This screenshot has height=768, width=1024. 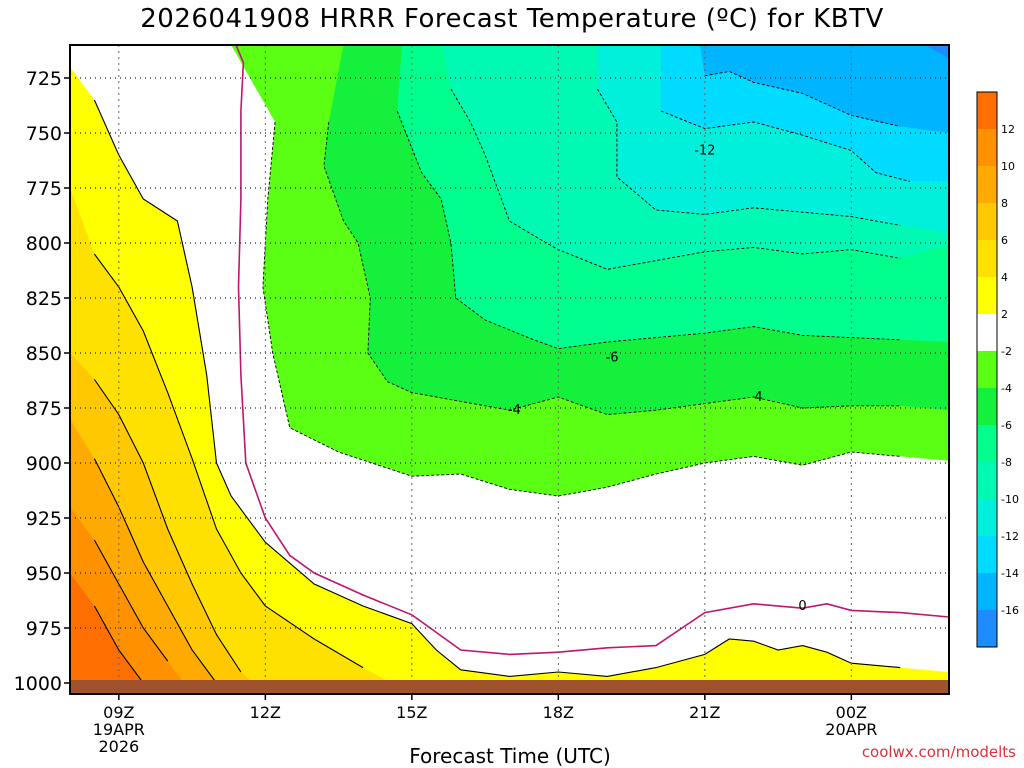 What do you see at coordinates (1004, 203) in the screenshot?
I see `colorbar-label: 8` at bounding box center [1004, 203].